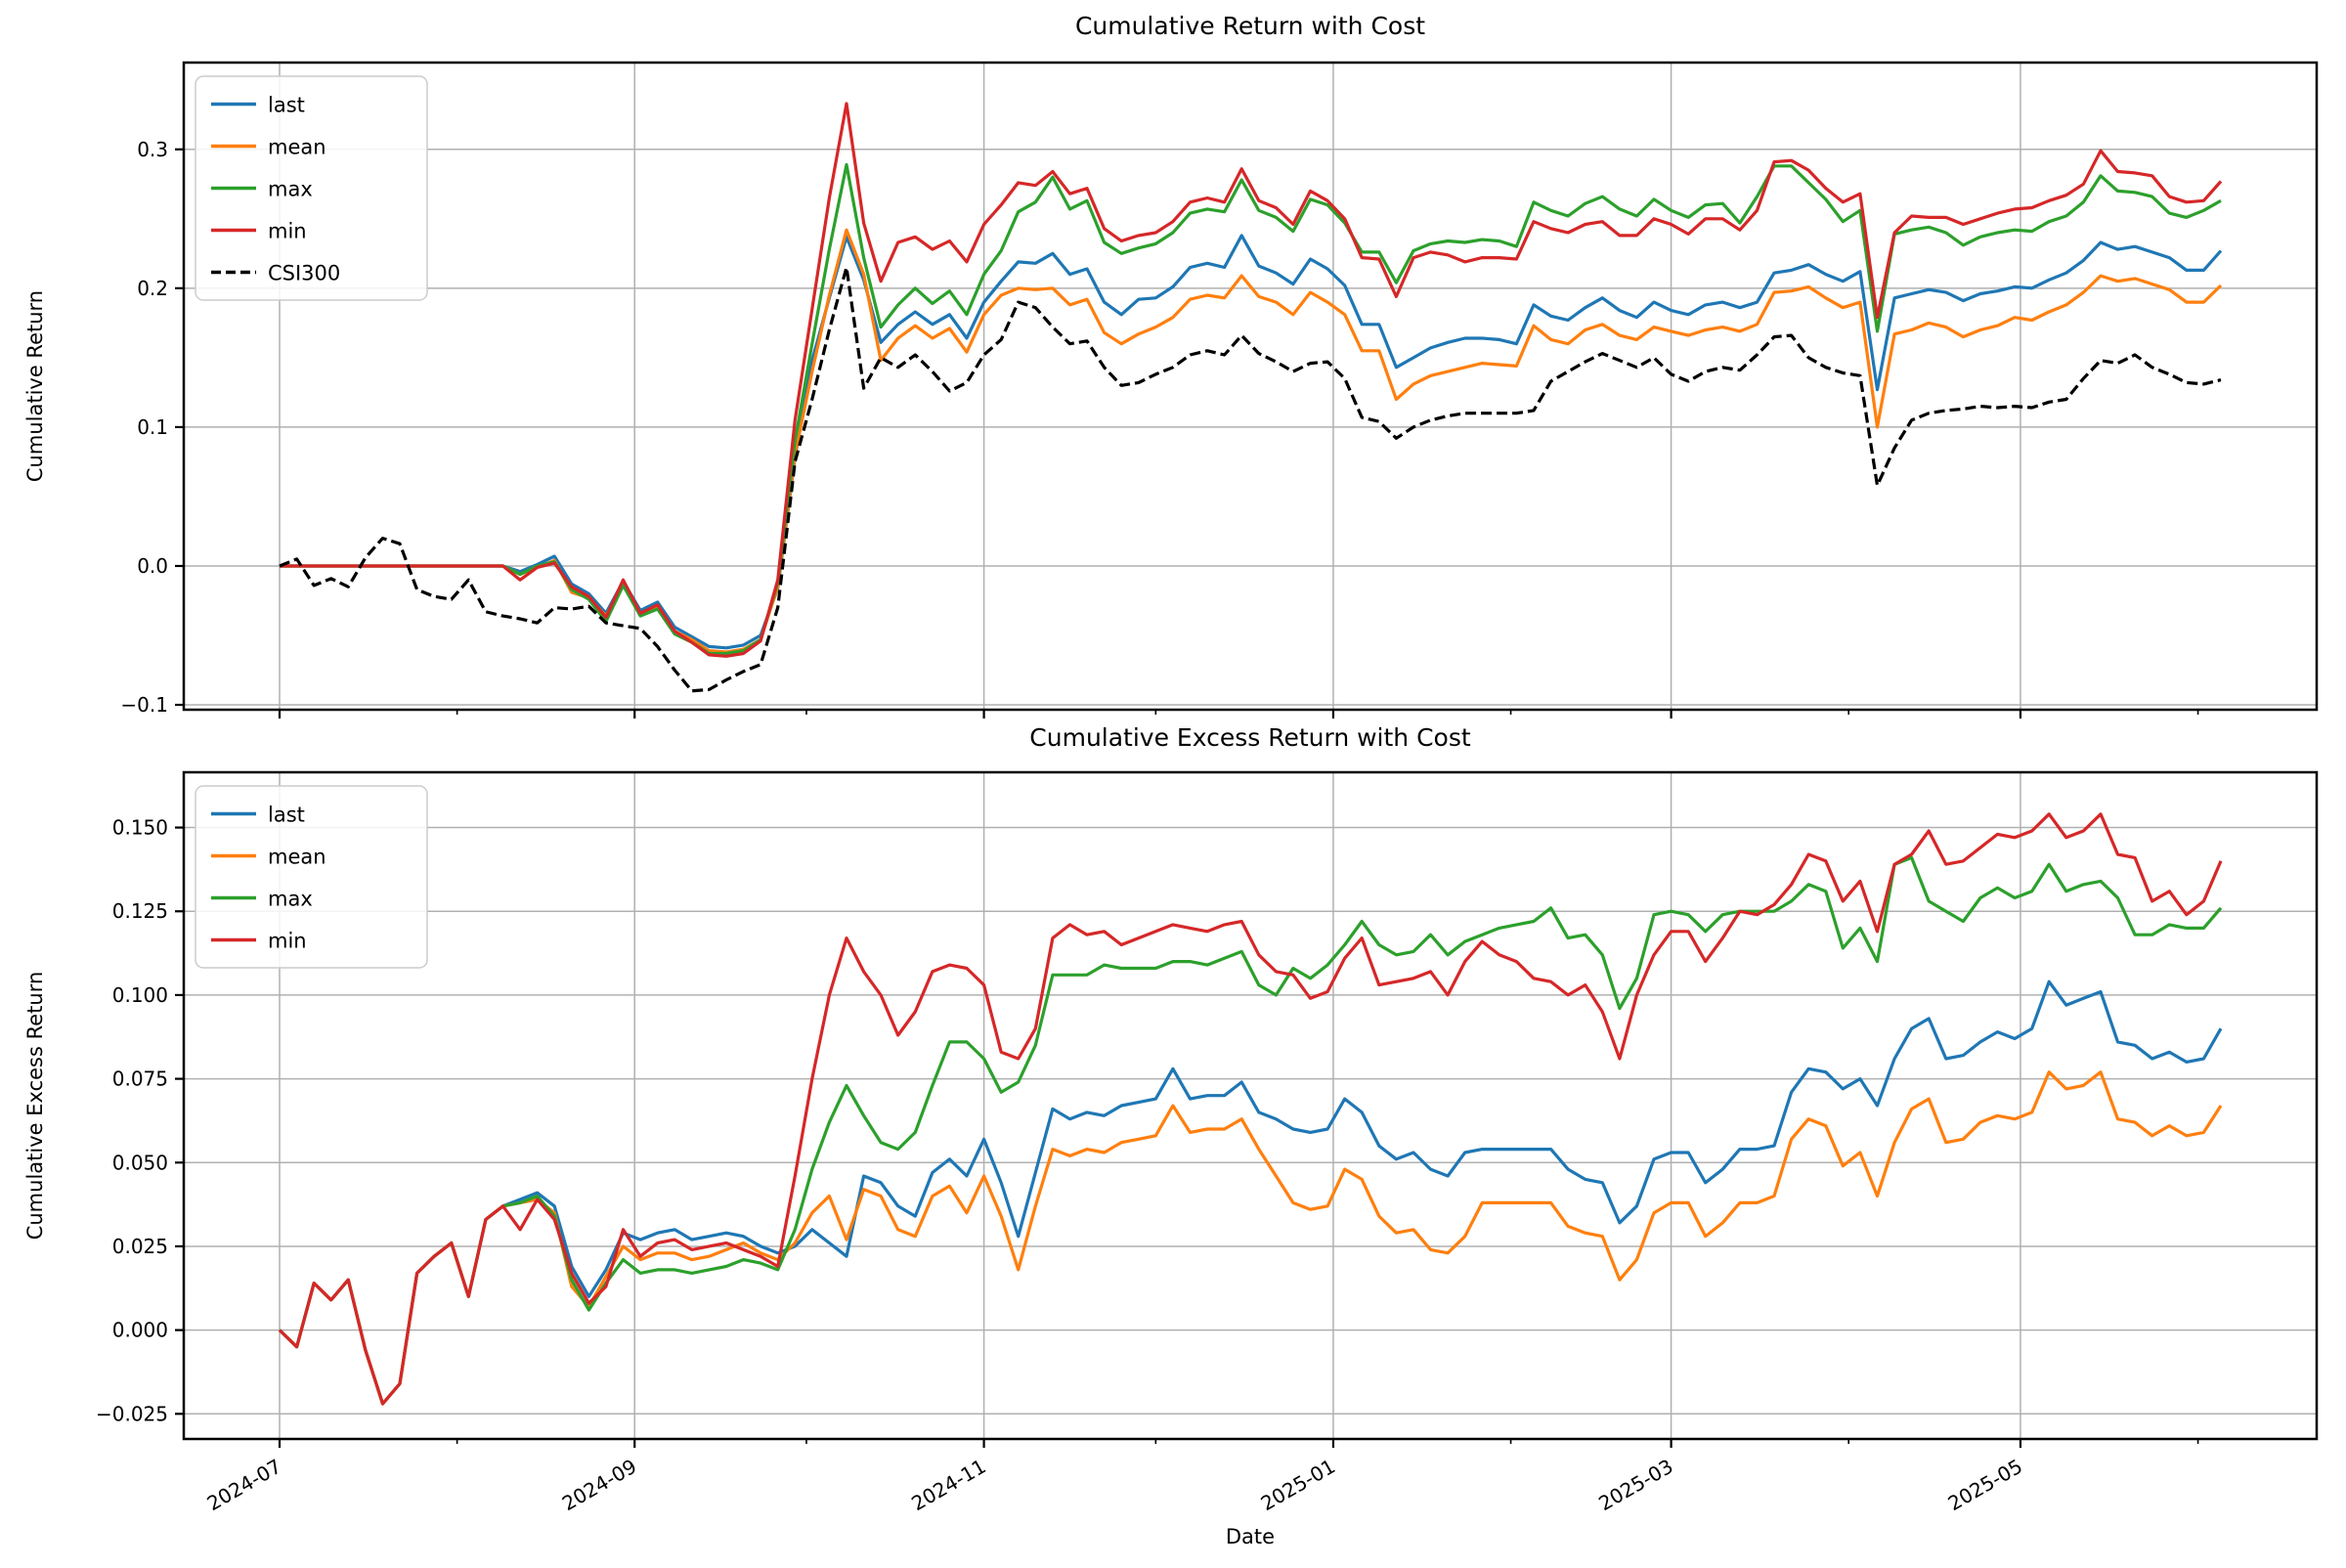  I want to click on x-tick-label: 2025-03, so click(1635, 1486).